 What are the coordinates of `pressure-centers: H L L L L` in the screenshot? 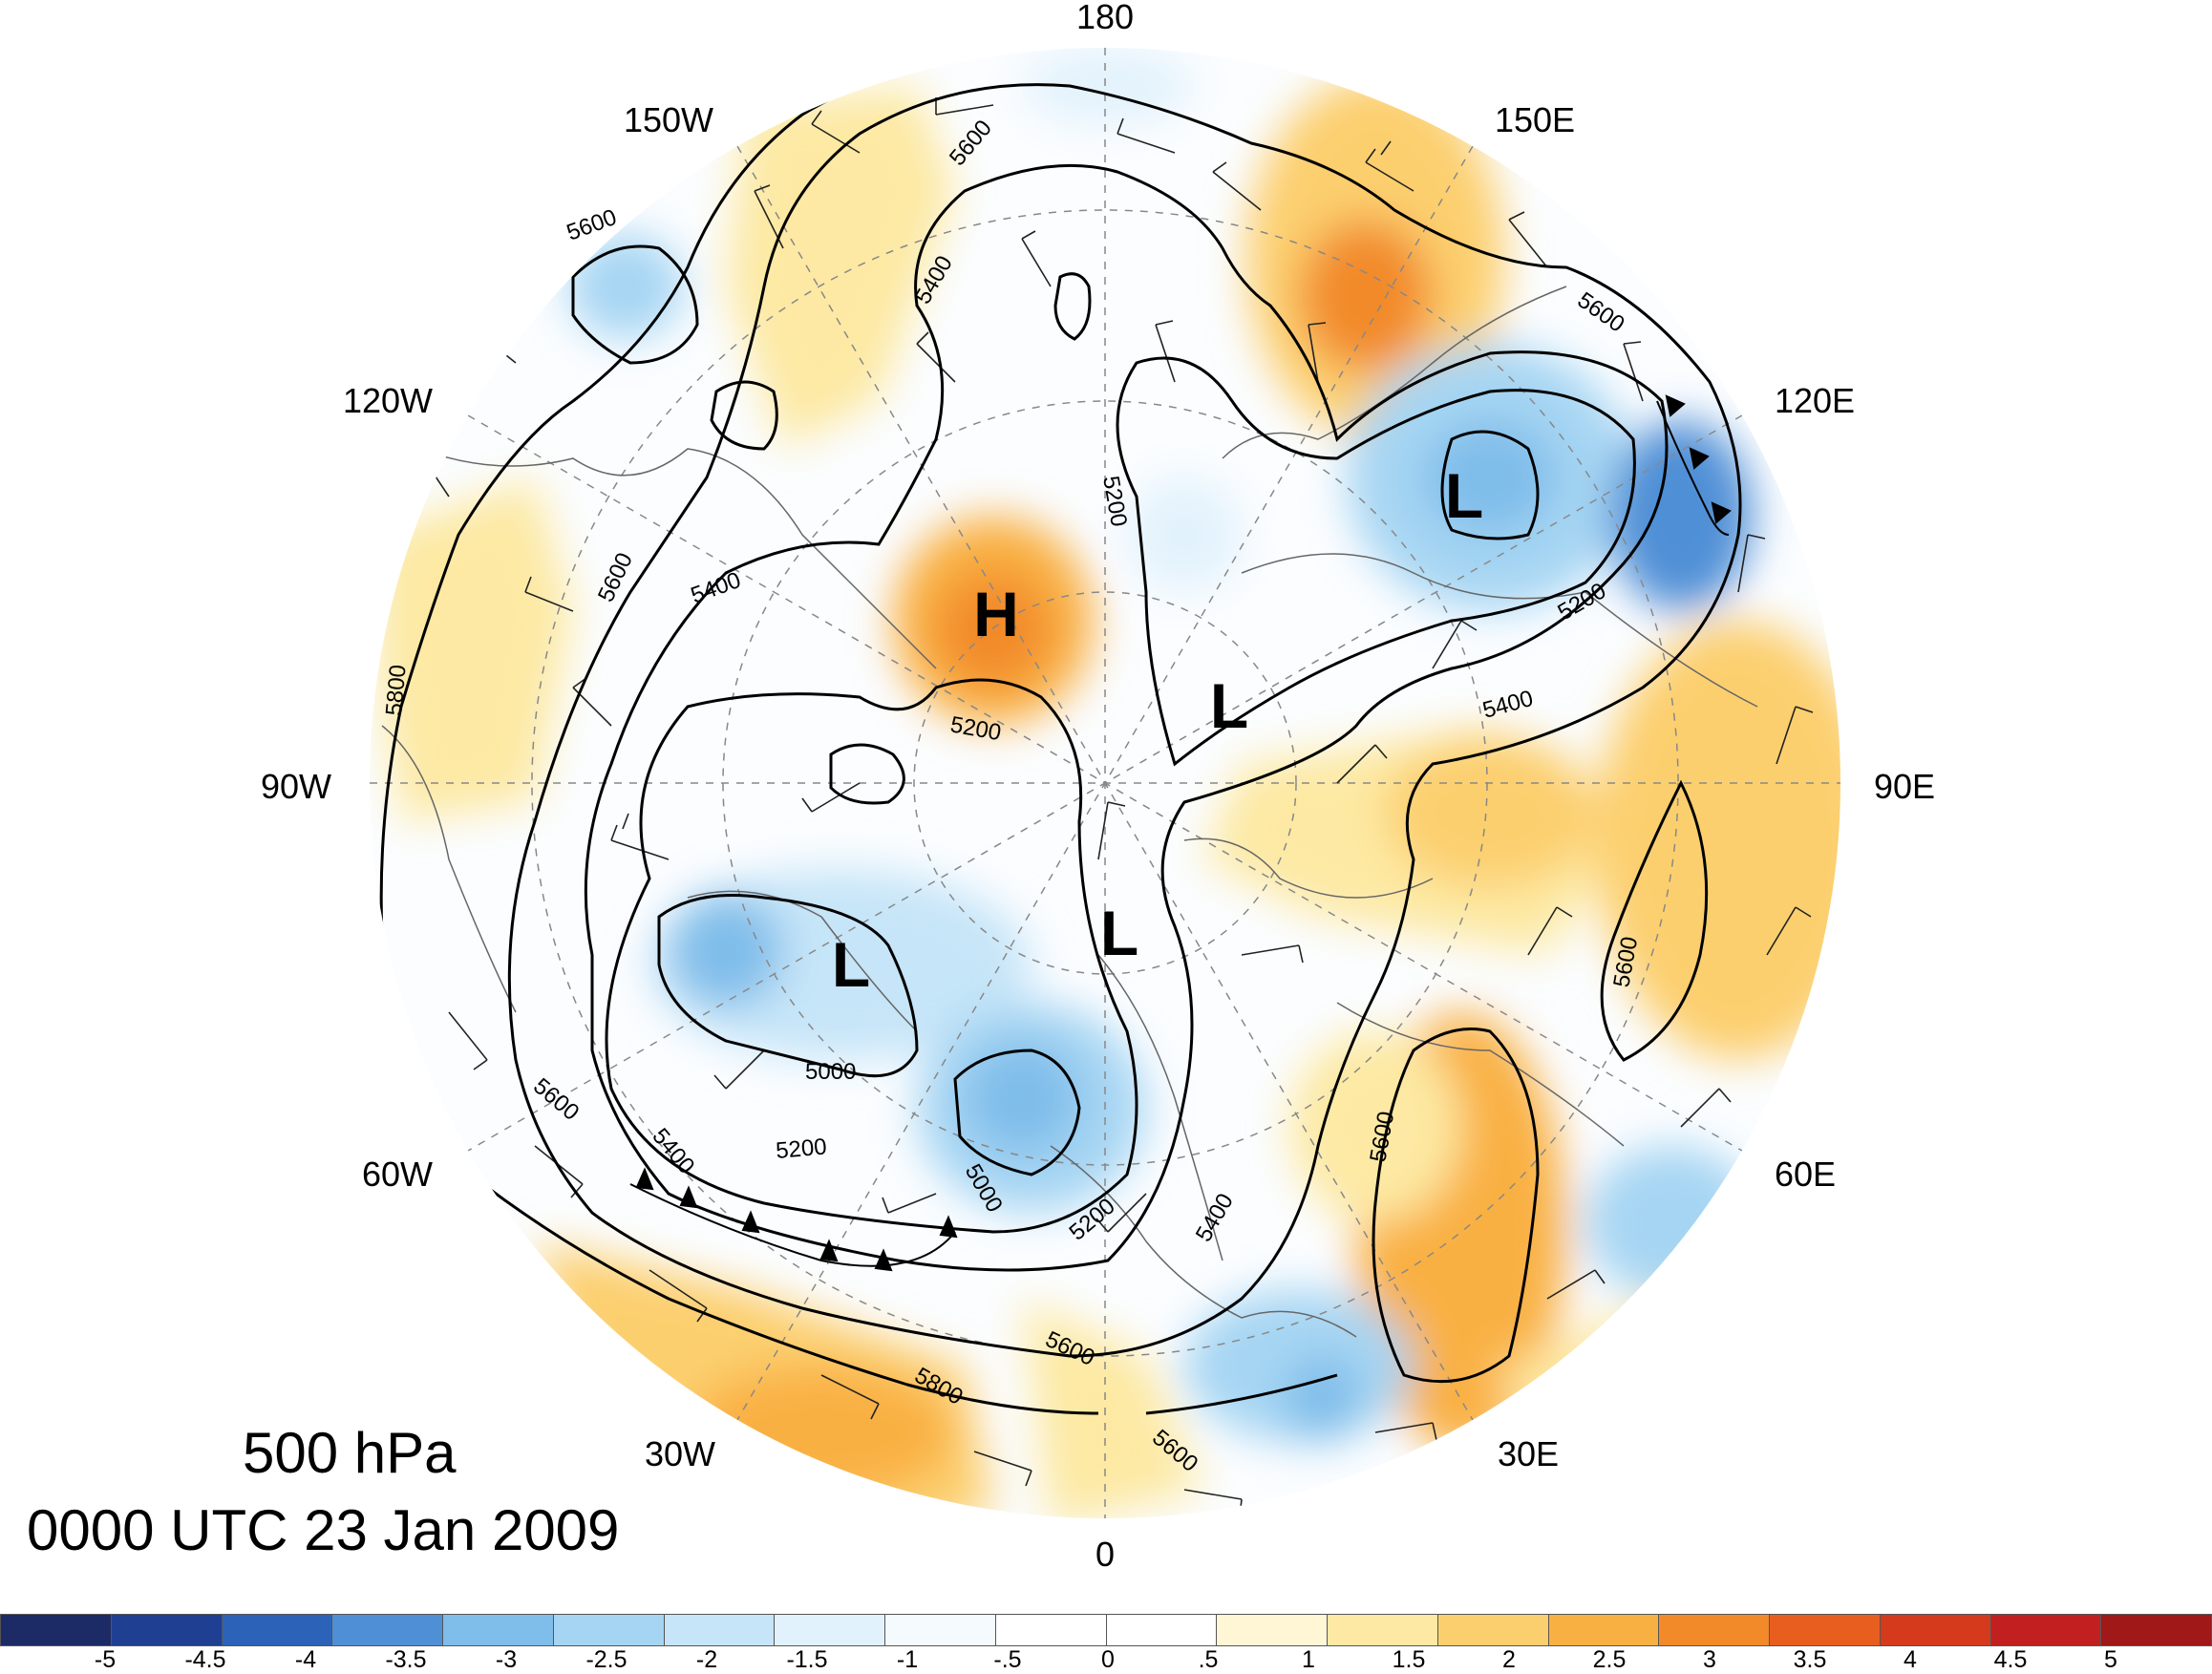 It's located at (1157, 730).